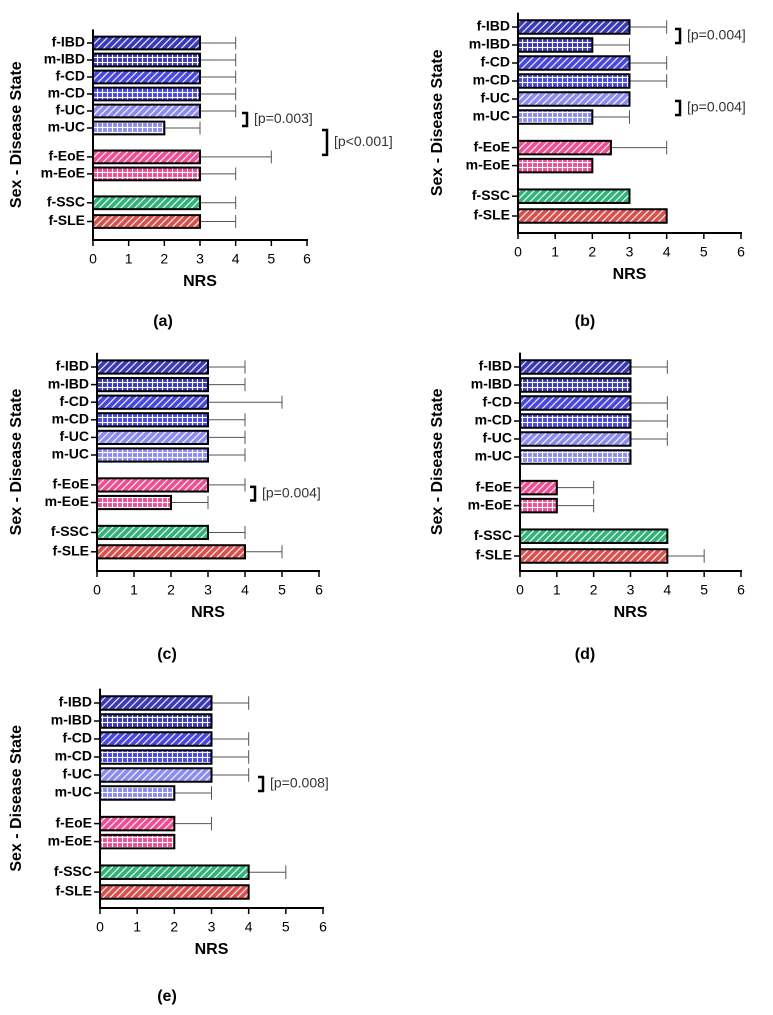 Image resolution: width=773 pixels, height=1015 pixels. What do you see at coordinates (585, 321) in the screenshot?
I see `panel-label: (b)` at bounding box center [585, 321].